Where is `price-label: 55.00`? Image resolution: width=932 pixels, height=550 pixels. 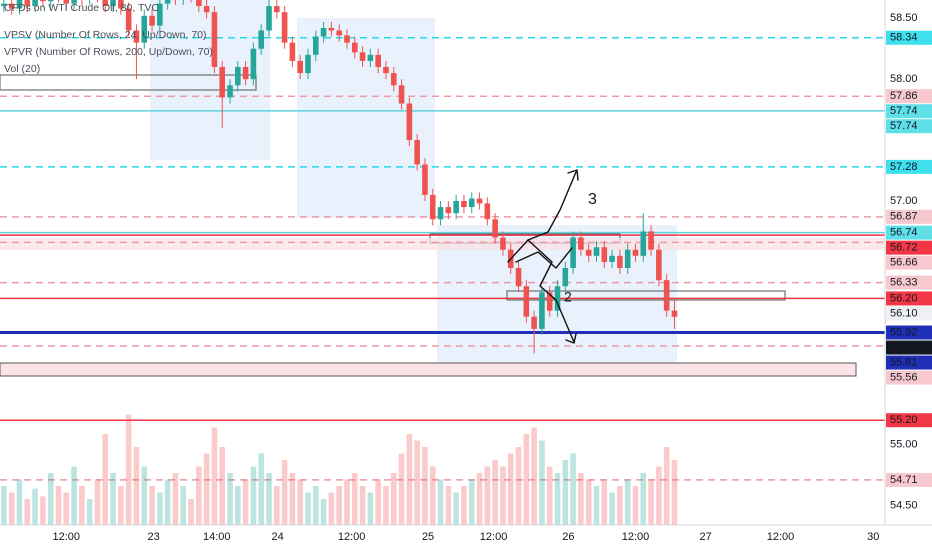
price-label: 55.00 is located at coordinates (904, 445).